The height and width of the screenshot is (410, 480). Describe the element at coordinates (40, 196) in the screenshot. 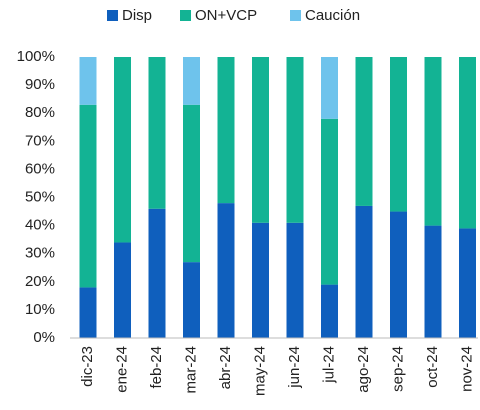

I see `y-tick-label: 50%` at that location.